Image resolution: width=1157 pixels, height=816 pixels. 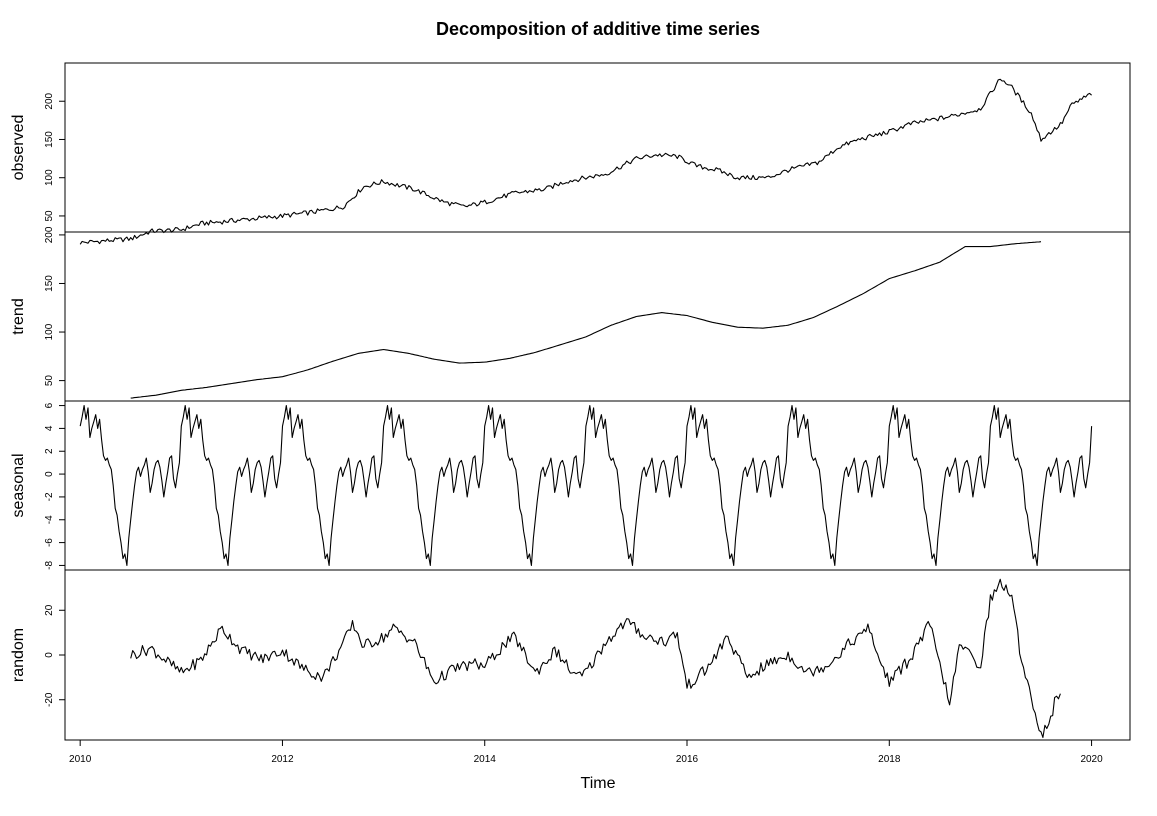 I want to click on x-tick-label: 2014, so click(x=485, y=759).